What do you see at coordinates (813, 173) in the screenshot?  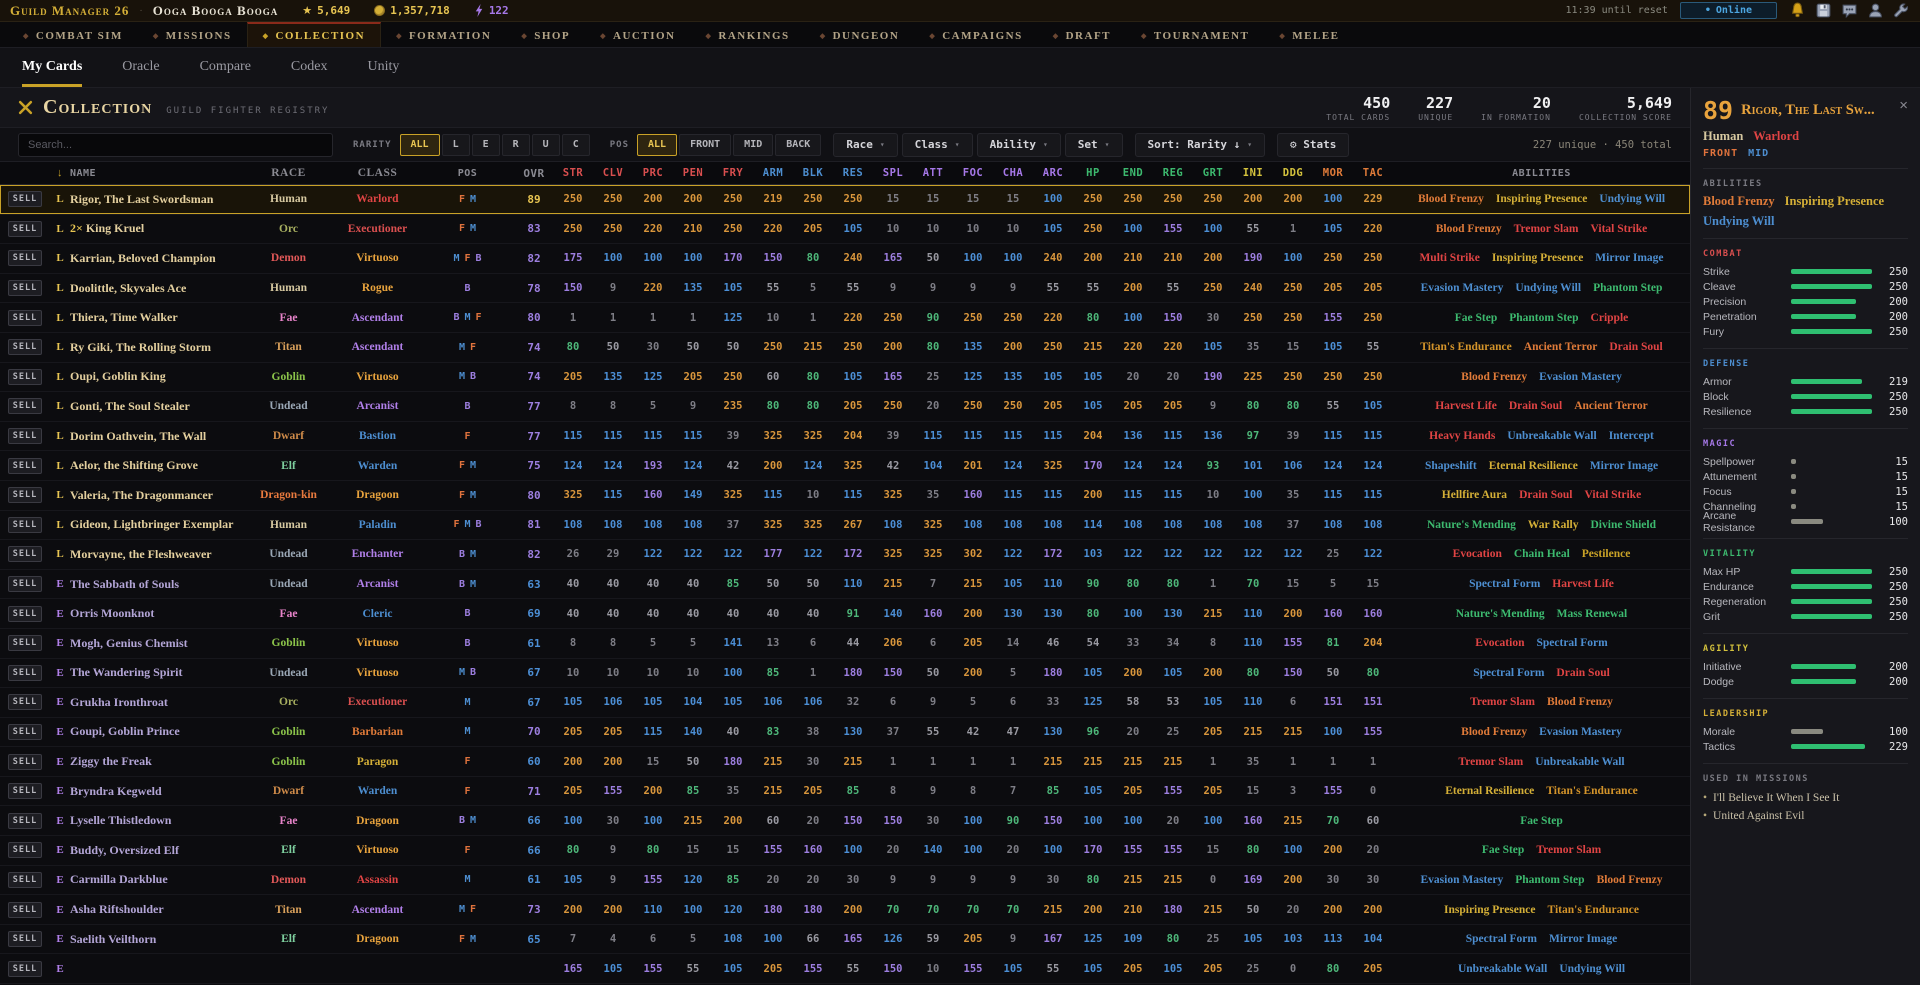 I see `column-header-blk: BLK` at bounding box center [813, 173].